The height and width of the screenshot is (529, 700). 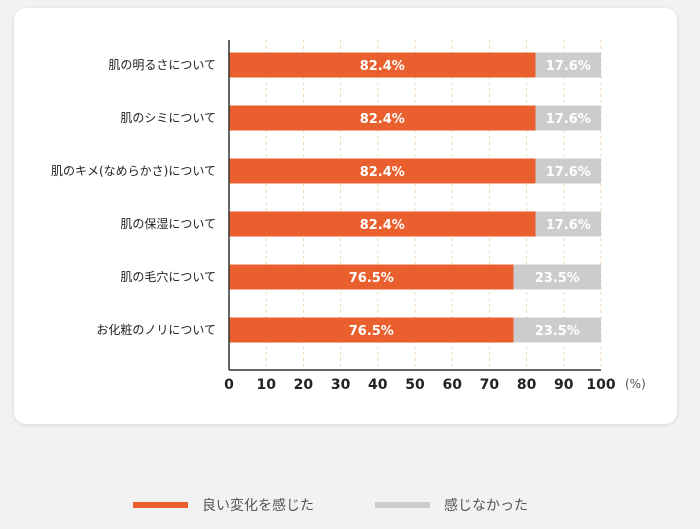 I want to click on chart-legend: 良い変化を感じた 感じなかった, so click(x=350, y=505).